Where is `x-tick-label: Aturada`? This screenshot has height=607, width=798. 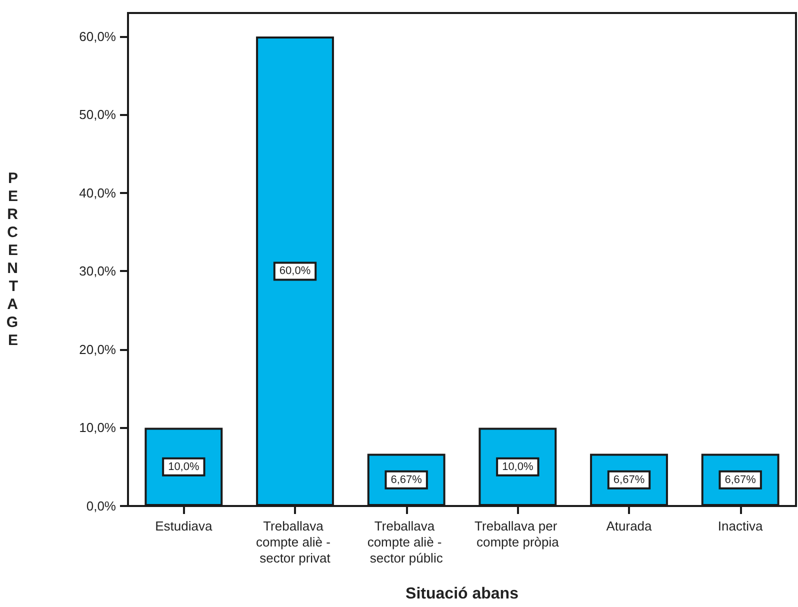
x-tick-label: Aturada is located at coordinates (629, 526).